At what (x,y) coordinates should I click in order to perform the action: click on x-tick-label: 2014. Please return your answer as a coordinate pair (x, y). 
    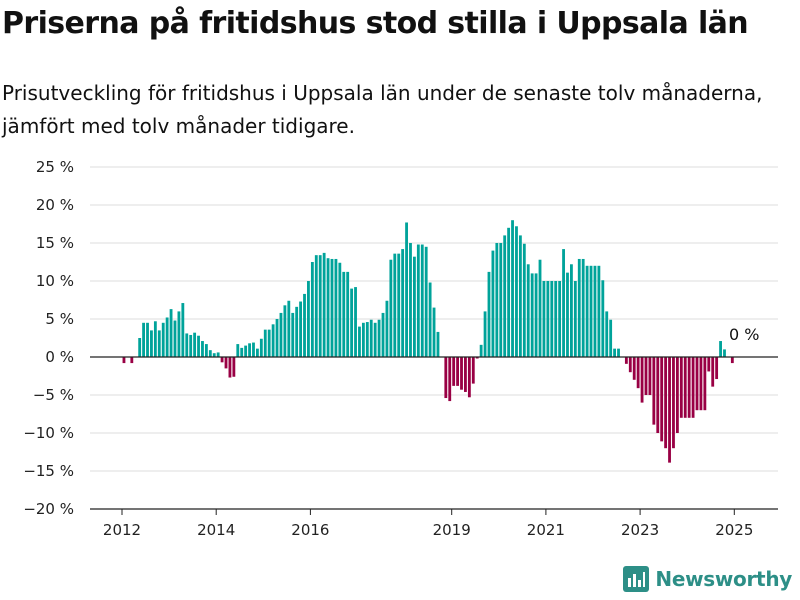
    Looking at the image, I should click on (216, 530).